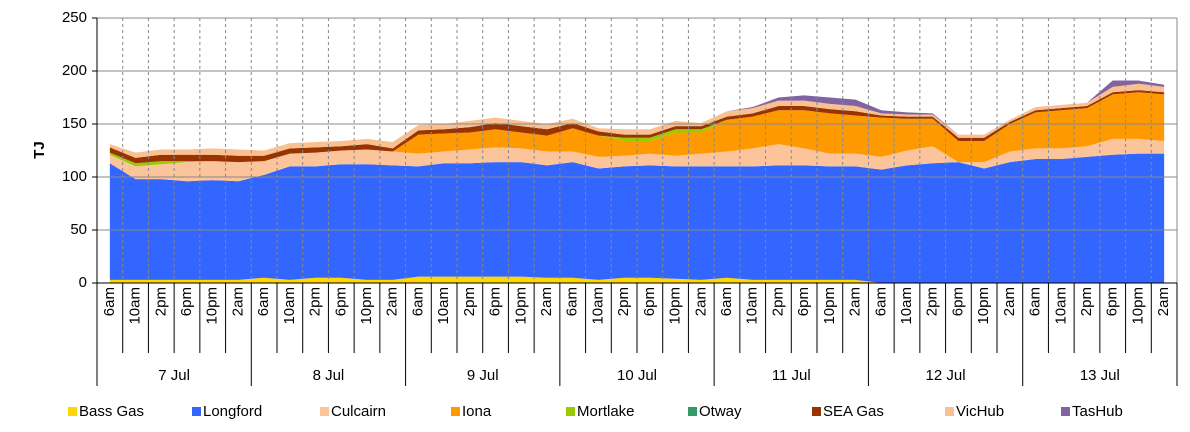 This screenshot has height=432, width=1190. I want to click on legend-item: Mortlake, so click(600, 411).